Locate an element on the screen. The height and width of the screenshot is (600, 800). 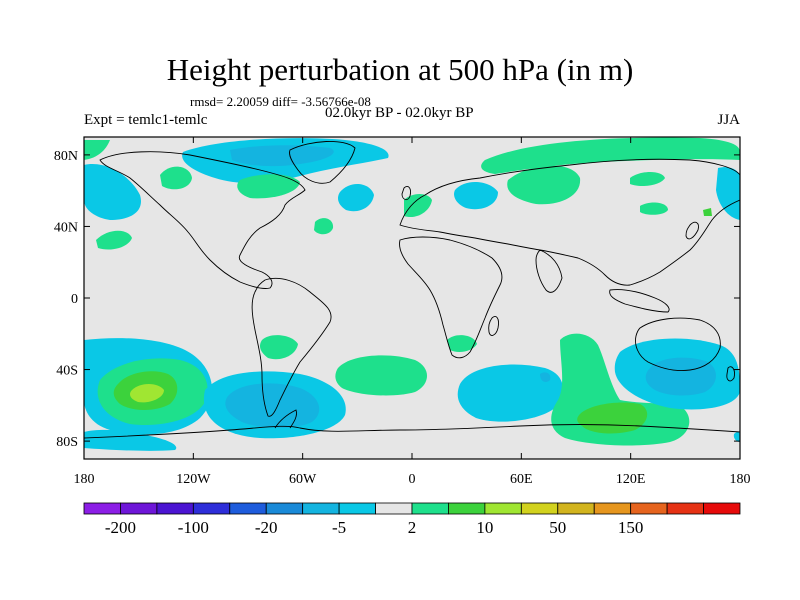
coast-indonesia is located at coordinates (639, 301).